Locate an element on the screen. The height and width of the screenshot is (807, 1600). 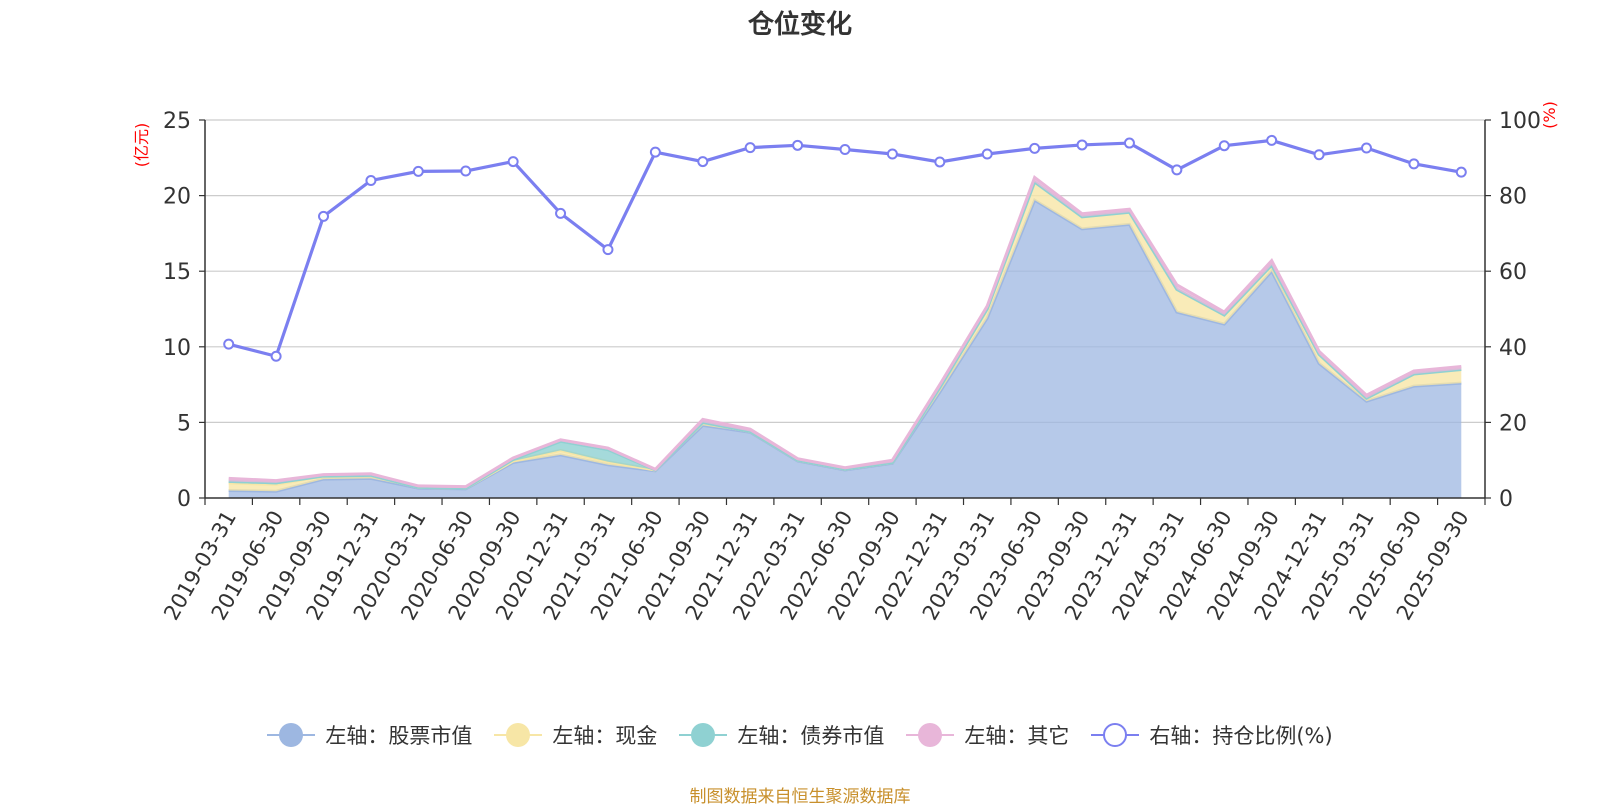
legend-item-ratio: 右轴：持仓比例(%) is located at coordinates (1212, 735).